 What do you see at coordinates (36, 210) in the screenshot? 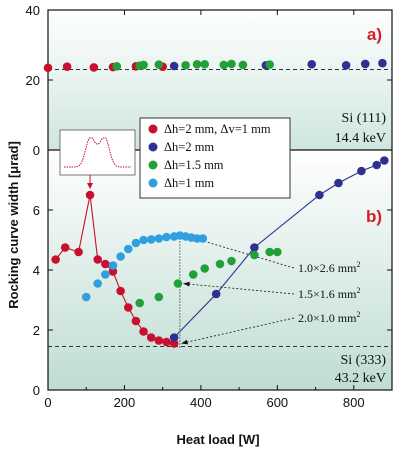
I see `y-tick-label-b: 6` at bounding box center [36, 210].